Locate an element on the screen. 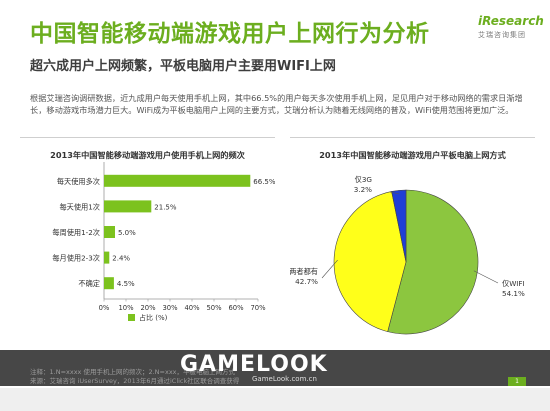  bar-value-label-3: 2.4% is located at coordinates (121, 259).